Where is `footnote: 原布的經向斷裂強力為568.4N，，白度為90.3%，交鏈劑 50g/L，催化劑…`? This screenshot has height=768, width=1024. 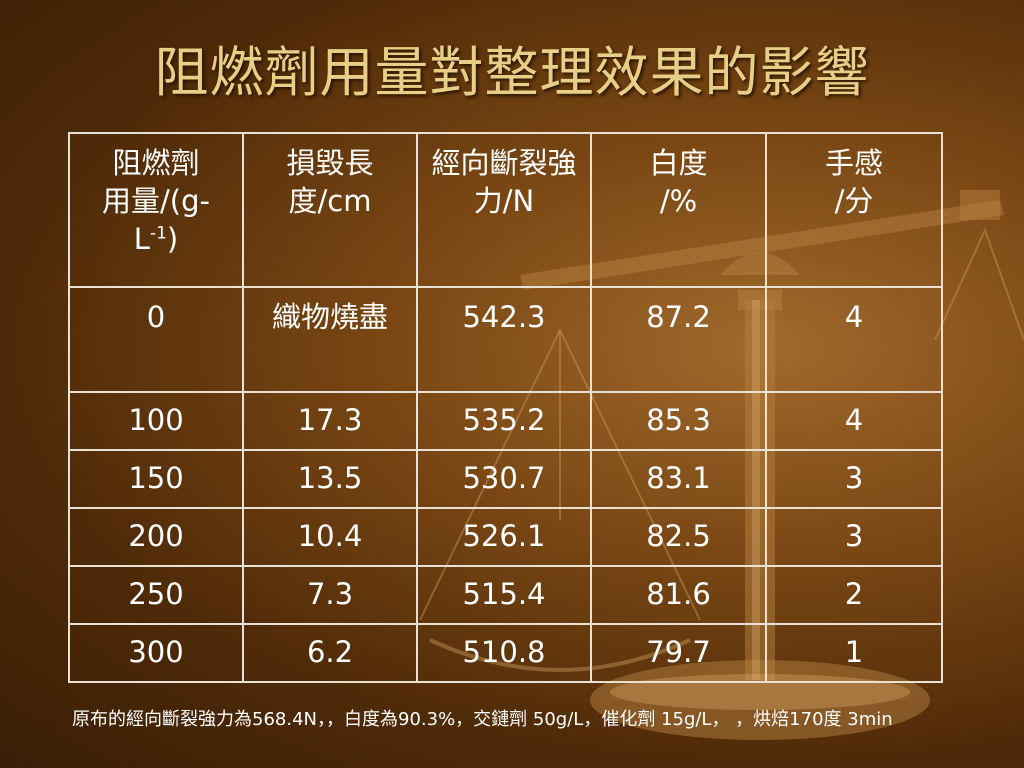
footnote: 原布的經向斷裂強力為568.4N，，白度為90.3%，交鏈劑 50g/L，催化劑… is located at coordinates (482, 719).